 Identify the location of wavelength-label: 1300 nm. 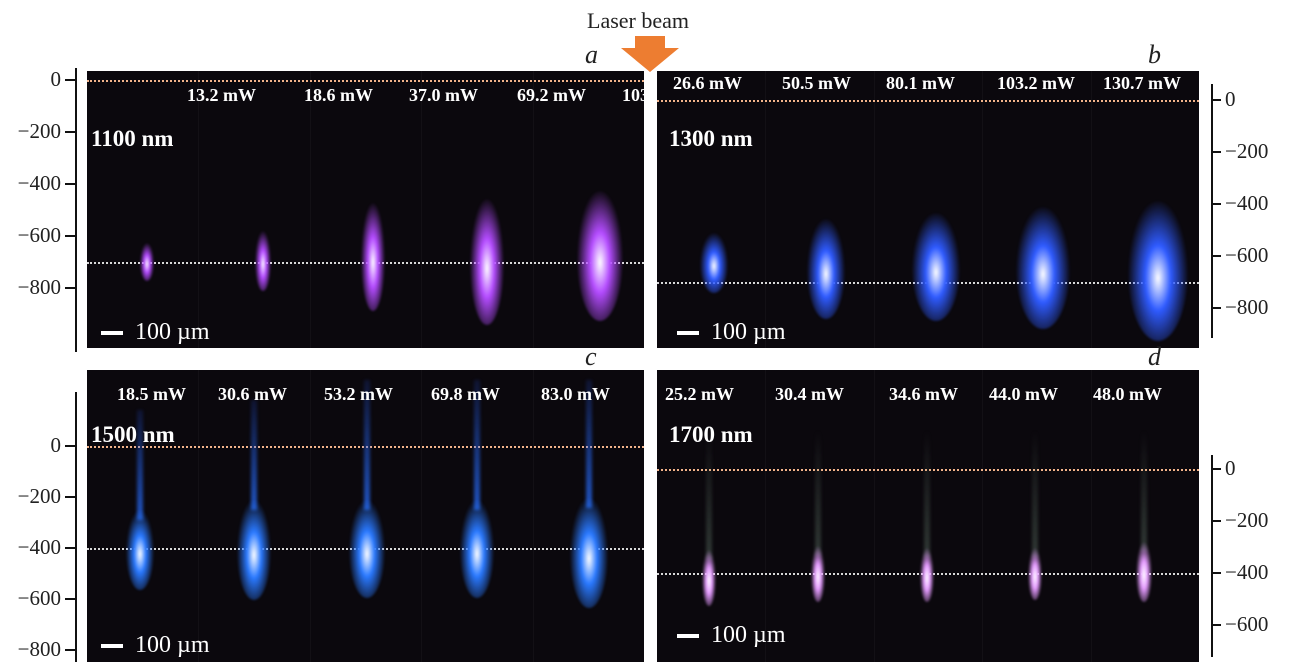
(711, 138).